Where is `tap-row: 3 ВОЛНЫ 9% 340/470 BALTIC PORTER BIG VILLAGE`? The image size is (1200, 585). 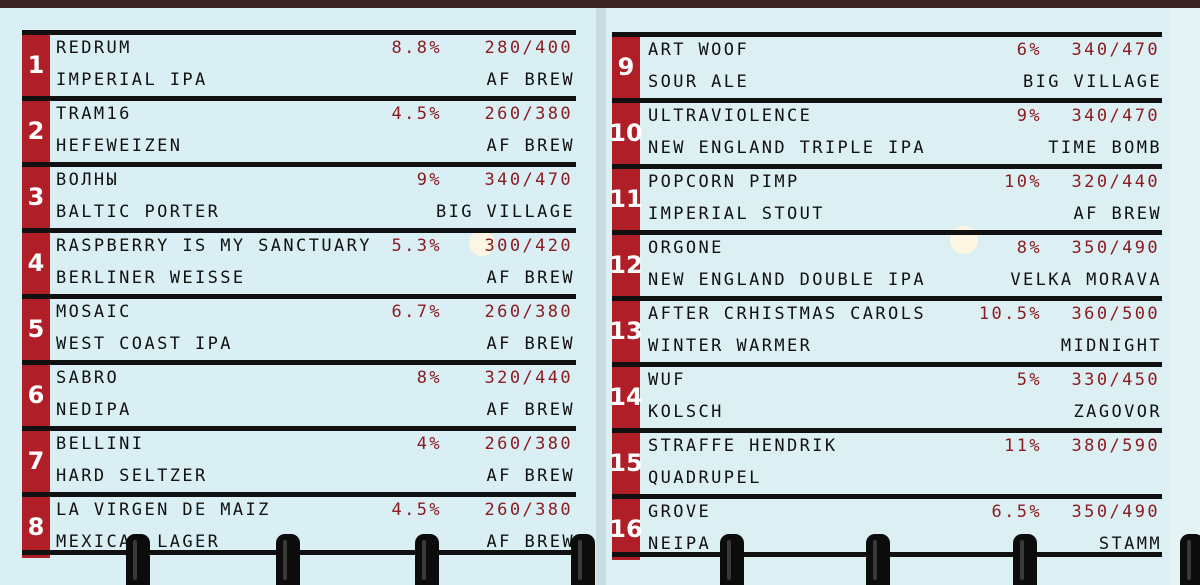 tap-row: 3 ВОЛНЫ 9% 340/470 BALTIC PORTER BIG VILLAGE is located at coordinates (299, 195).